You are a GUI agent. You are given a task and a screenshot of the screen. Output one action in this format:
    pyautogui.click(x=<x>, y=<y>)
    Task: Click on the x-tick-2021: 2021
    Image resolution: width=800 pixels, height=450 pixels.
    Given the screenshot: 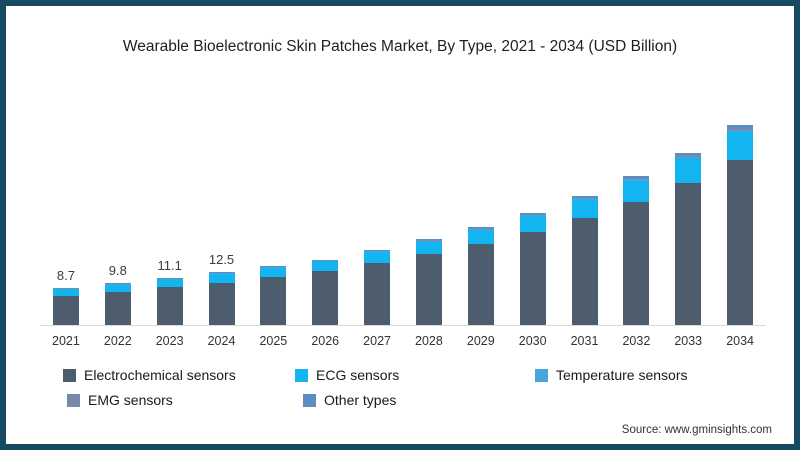 What is the action you would take?
    pyautogui.click(x=66, y=341)
    